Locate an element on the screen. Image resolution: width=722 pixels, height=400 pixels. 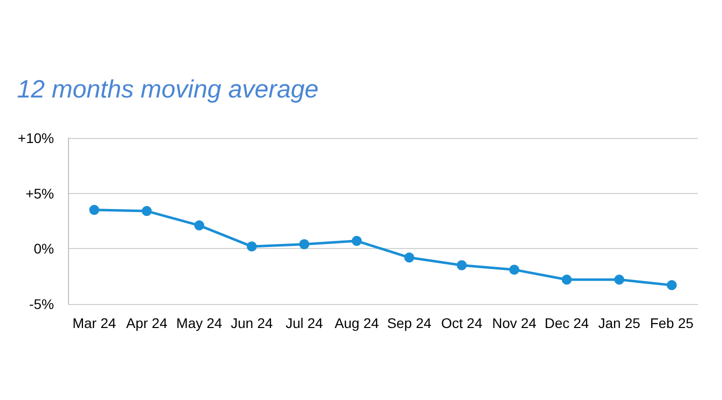
chart-title: 12 months moving average is located at coordinates (168, 90).